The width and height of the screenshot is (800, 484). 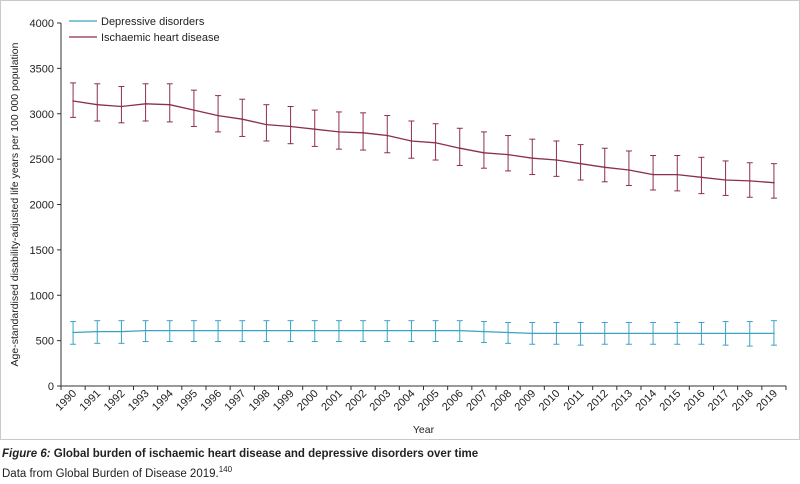 I want to click on series-depressive-disorders, so click(x=423, y=333).